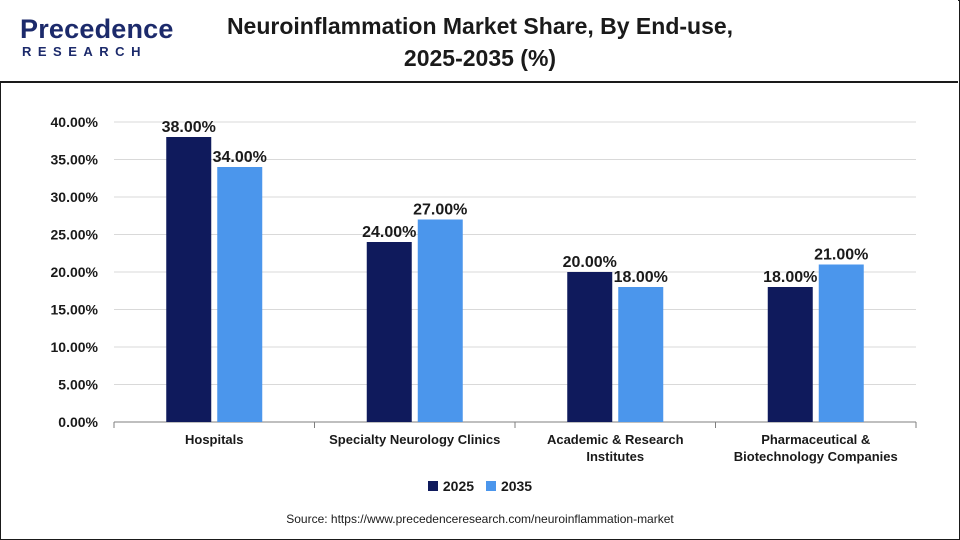 The image size is (960, 540). I want to click on x-tick-label: Institutes, so click(615, 456).